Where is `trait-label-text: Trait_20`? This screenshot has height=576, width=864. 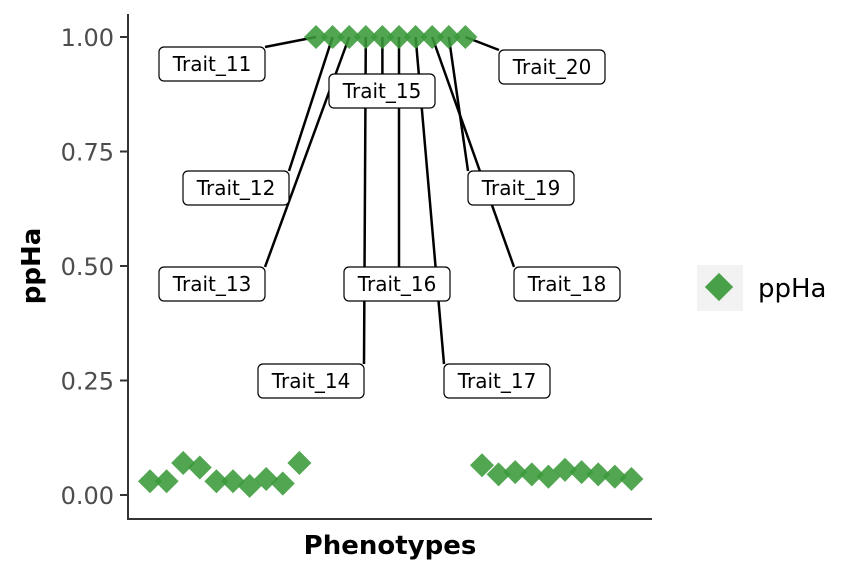
trait-label-text: Trait_20 is located at coordinates (552, 67).